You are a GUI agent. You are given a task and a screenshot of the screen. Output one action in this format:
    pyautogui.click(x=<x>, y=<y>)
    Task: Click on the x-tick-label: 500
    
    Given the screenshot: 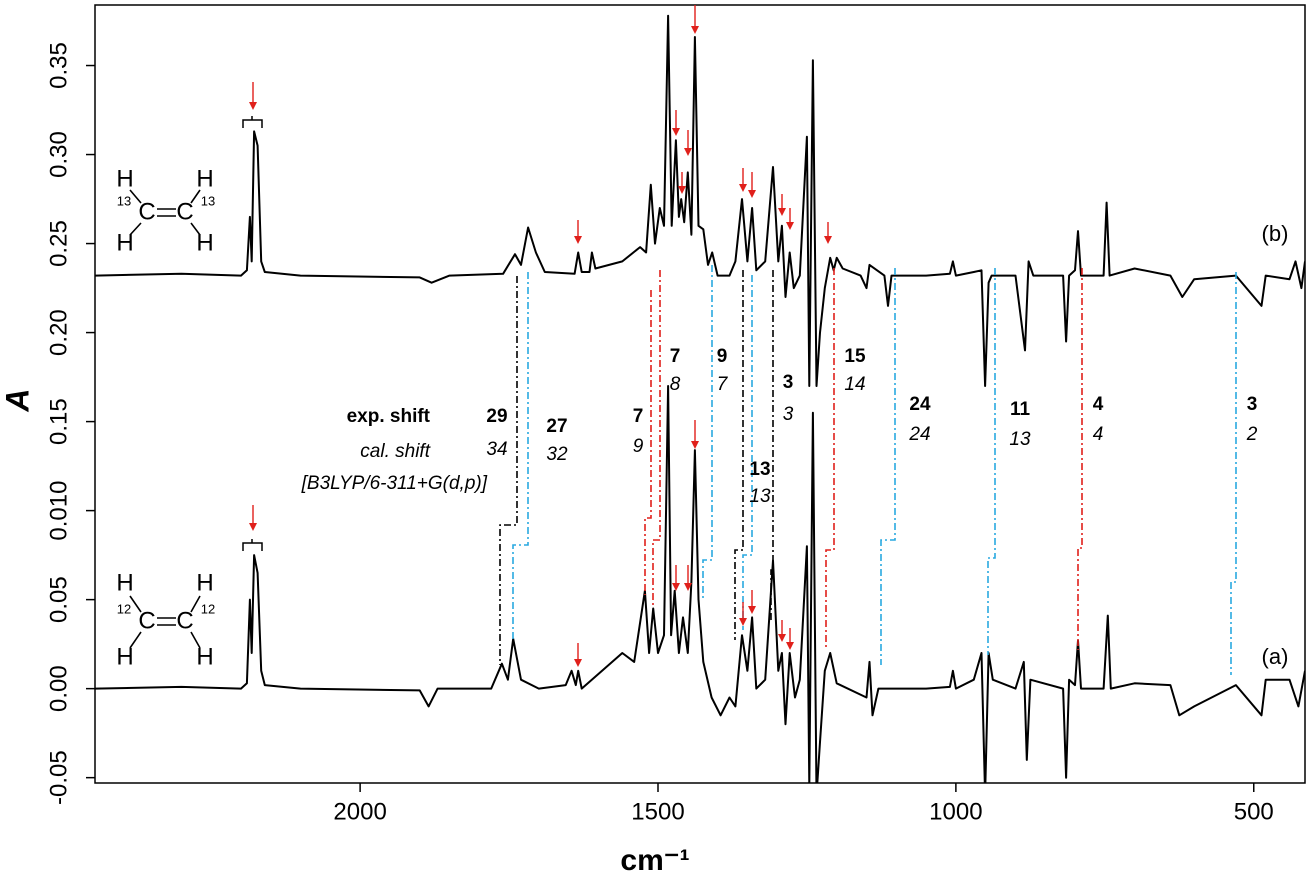 What is the action you would take?
    pyautogui.click(x=1254, y=811)
    